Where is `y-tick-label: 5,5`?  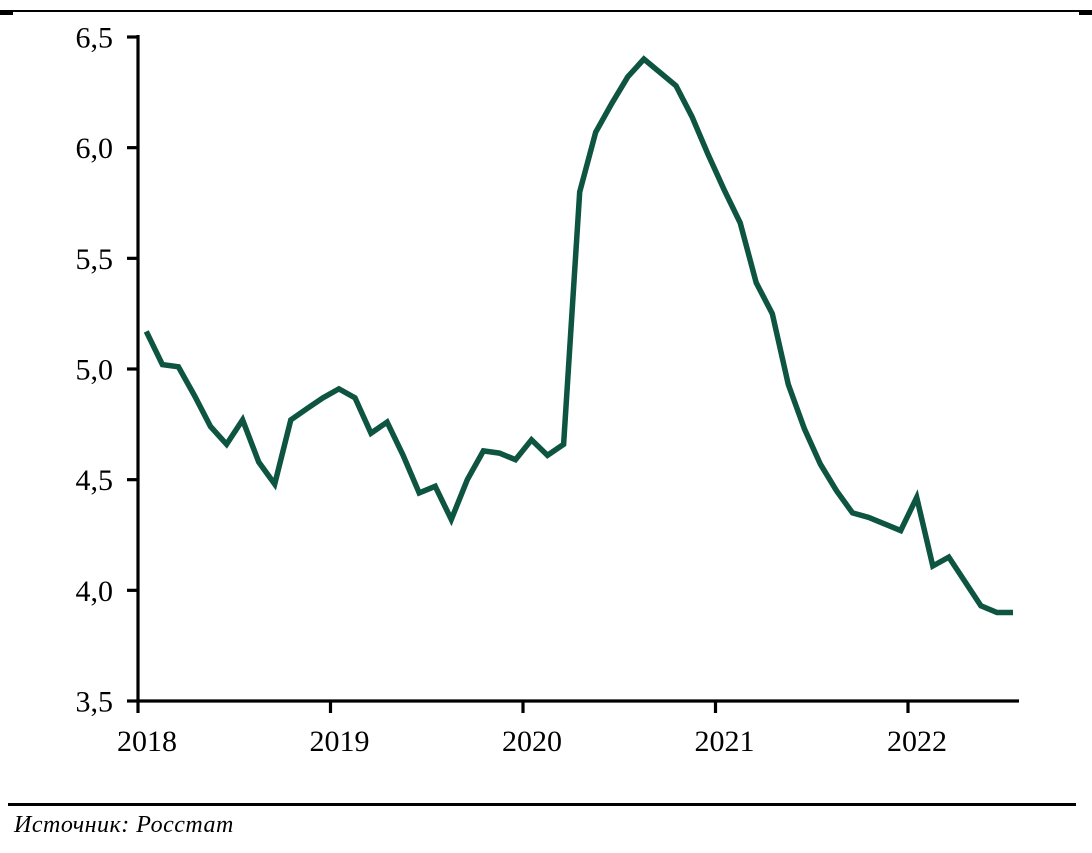 y-tick-label: 5,5 is located at coordinates (95, 259).